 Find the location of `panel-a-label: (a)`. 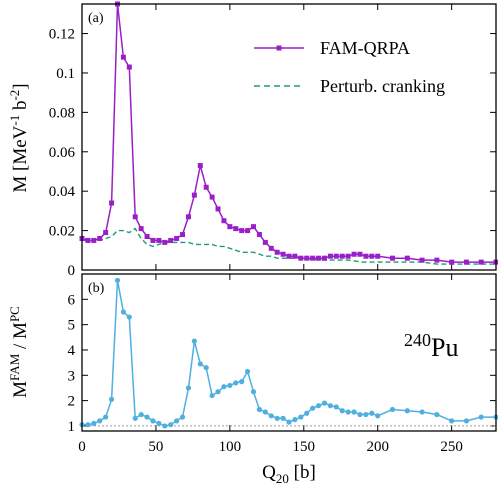

panel-a-label: (a) is located at coordinates (96, 18).